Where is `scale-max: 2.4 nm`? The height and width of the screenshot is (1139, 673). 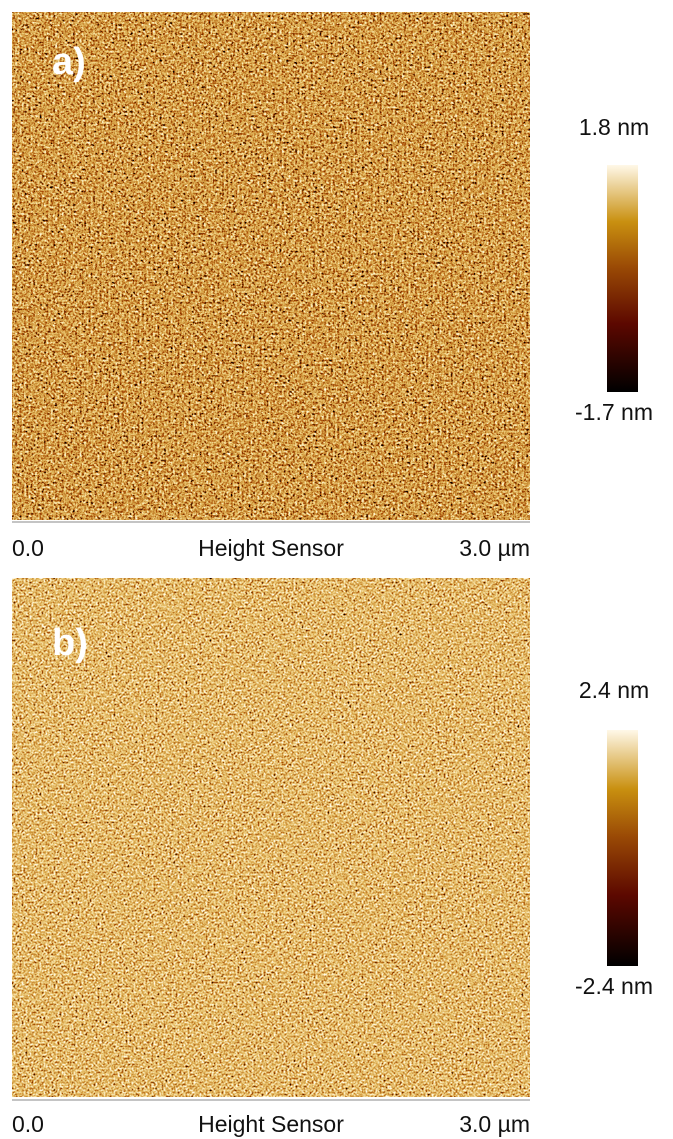
scale-max: 2.4 nm is located at coordinates (614, 690).